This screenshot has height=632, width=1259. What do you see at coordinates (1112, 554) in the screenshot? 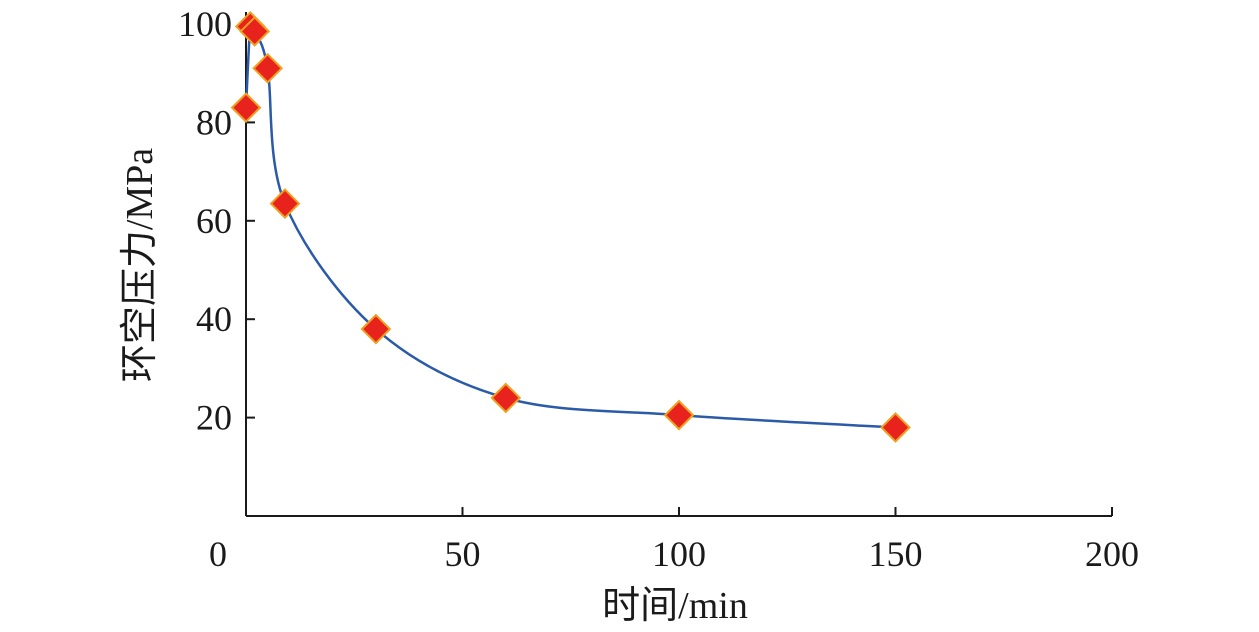
I see `x-tick-label: 200` at bounding box center [1112, 554].